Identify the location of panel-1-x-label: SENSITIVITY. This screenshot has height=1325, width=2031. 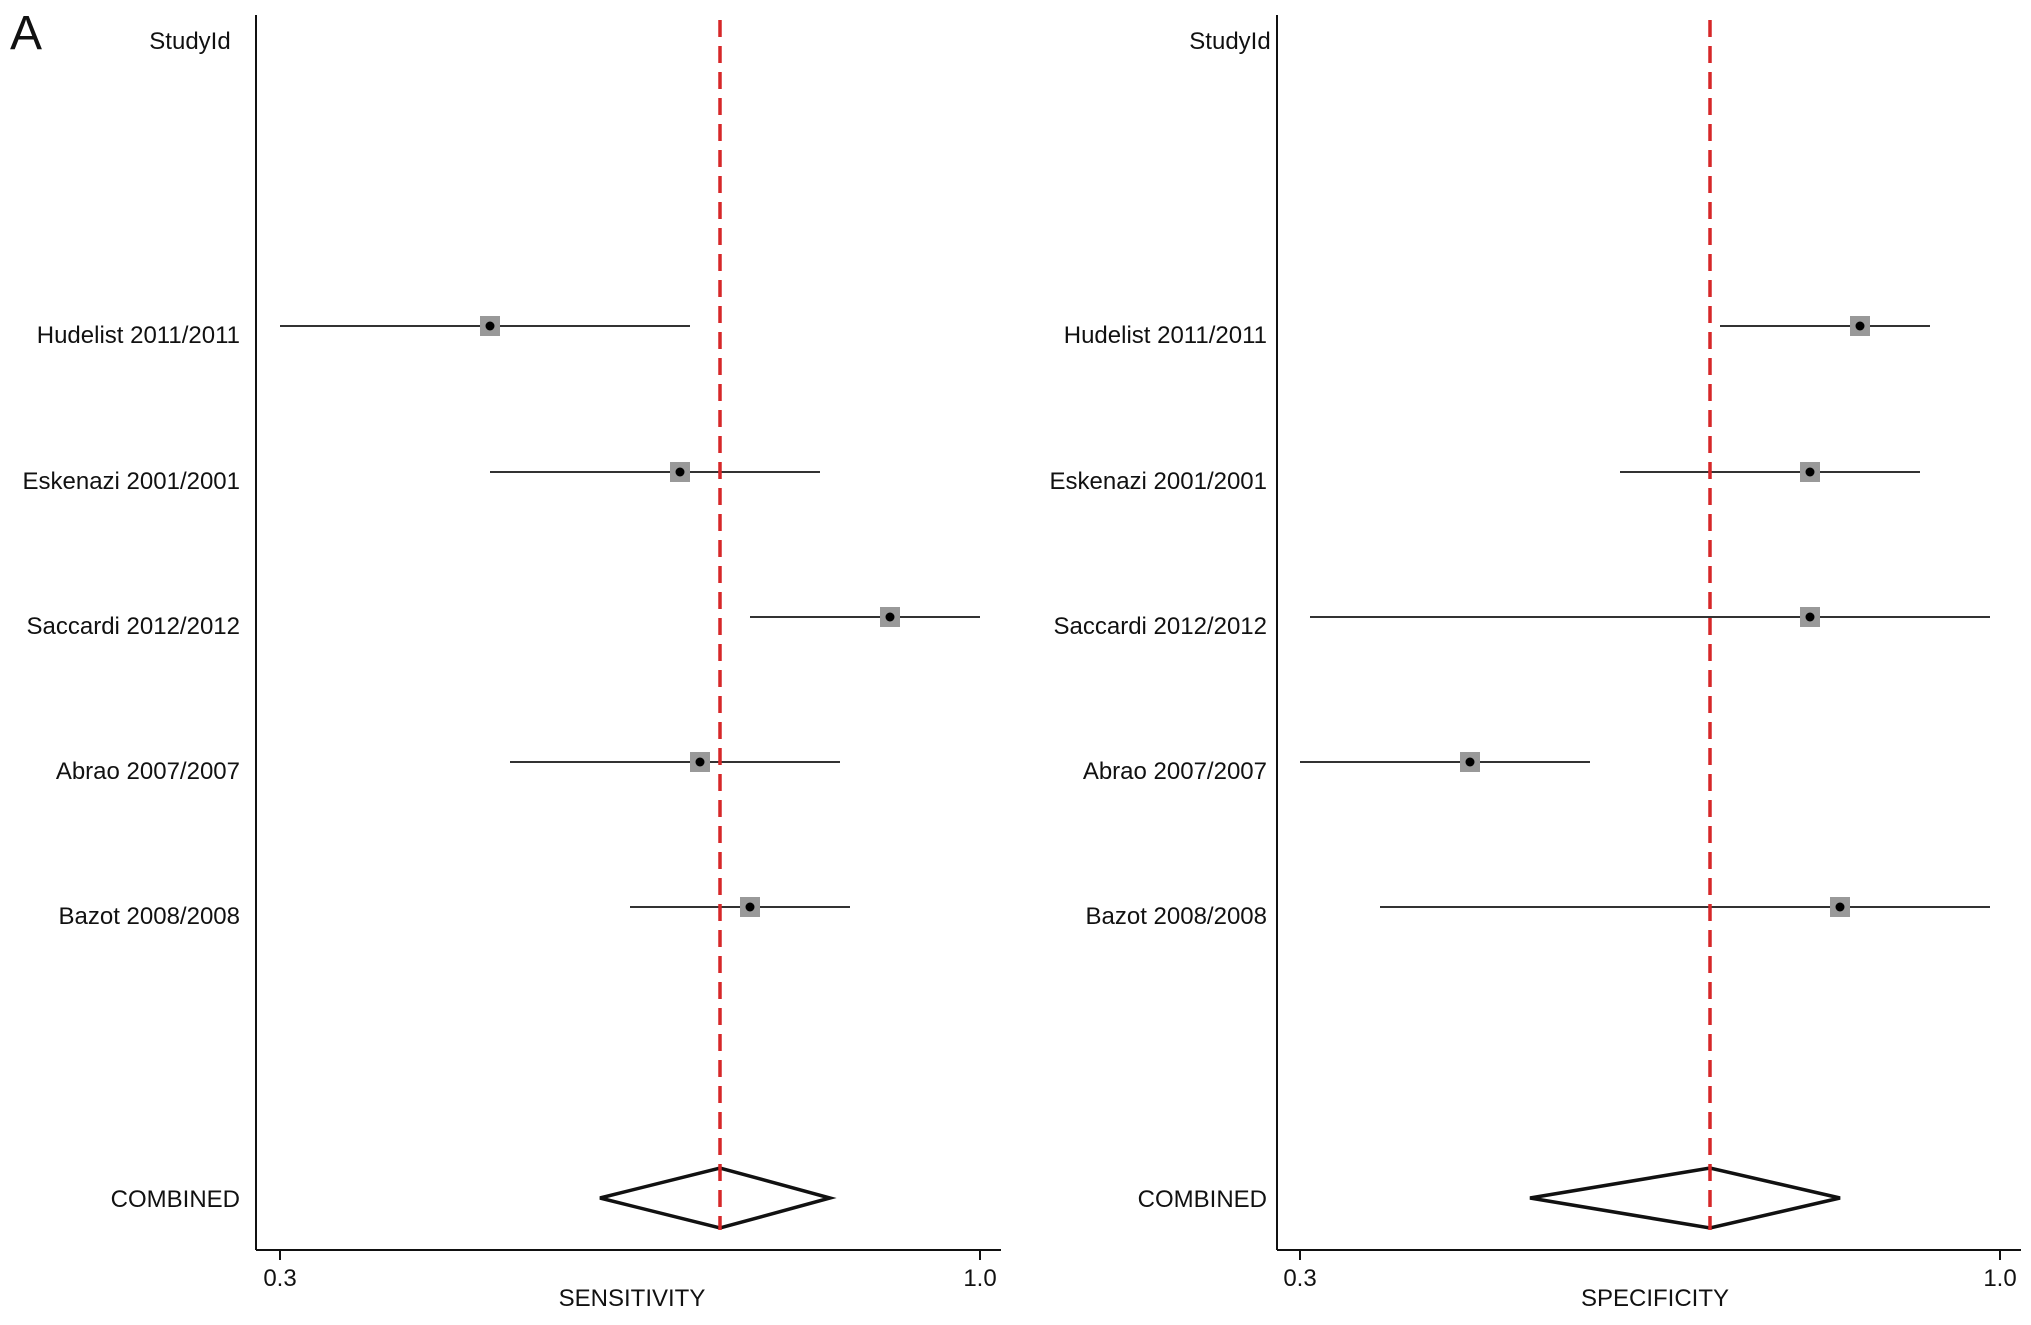
(632, 1298).